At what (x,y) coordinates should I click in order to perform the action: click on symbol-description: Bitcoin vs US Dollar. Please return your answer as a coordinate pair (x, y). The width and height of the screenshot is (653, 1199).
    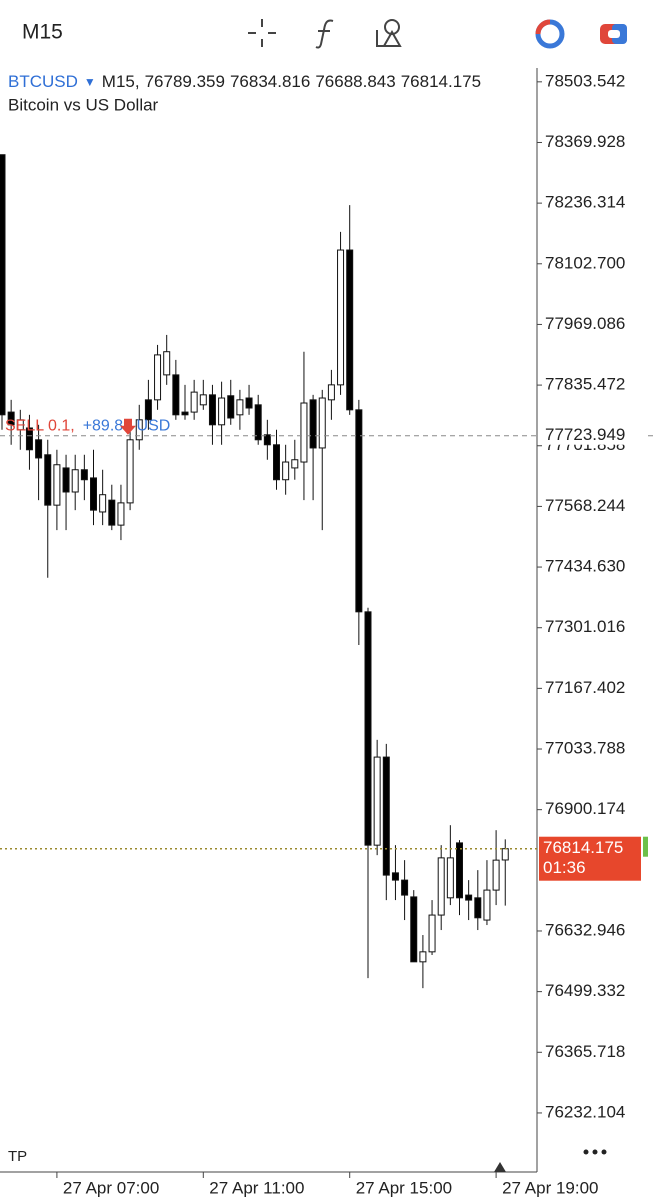
    Looking at the image, I should click on (83, 104).